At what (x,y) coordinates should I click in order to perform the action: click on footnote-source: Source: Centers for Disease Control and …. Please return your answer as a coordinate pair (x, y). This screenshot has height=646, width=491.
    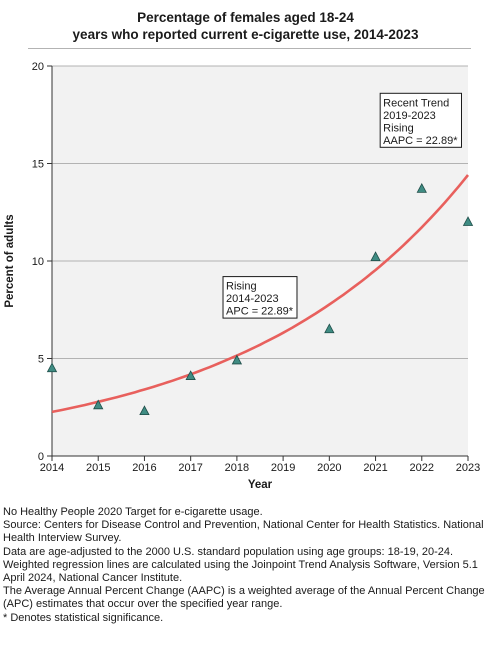
    Looking at the image, I should click on (243, 532).